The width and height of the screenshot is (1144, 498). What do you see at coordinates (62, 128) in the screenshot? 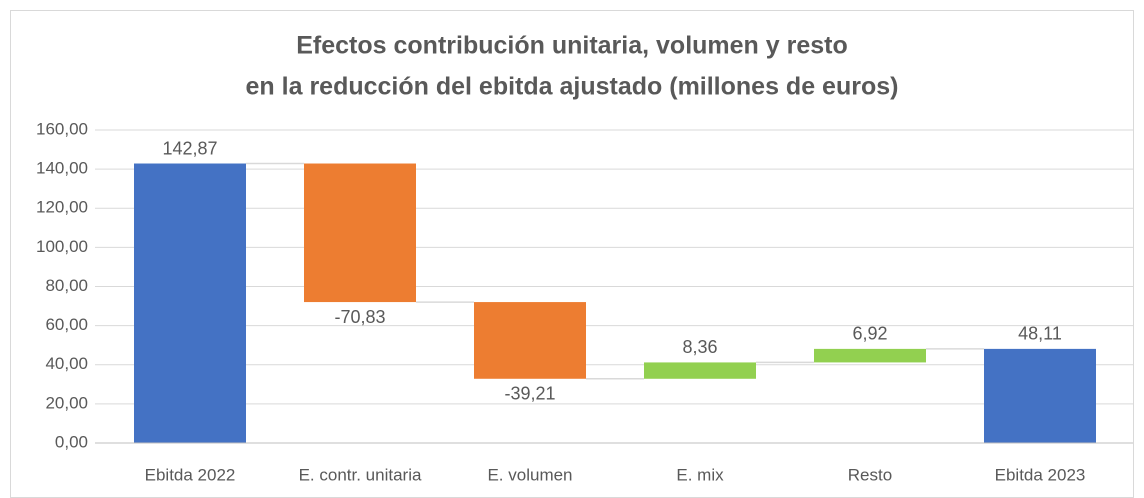
I see `y-tick-label: 160,00` at bounding box center [62, 128].